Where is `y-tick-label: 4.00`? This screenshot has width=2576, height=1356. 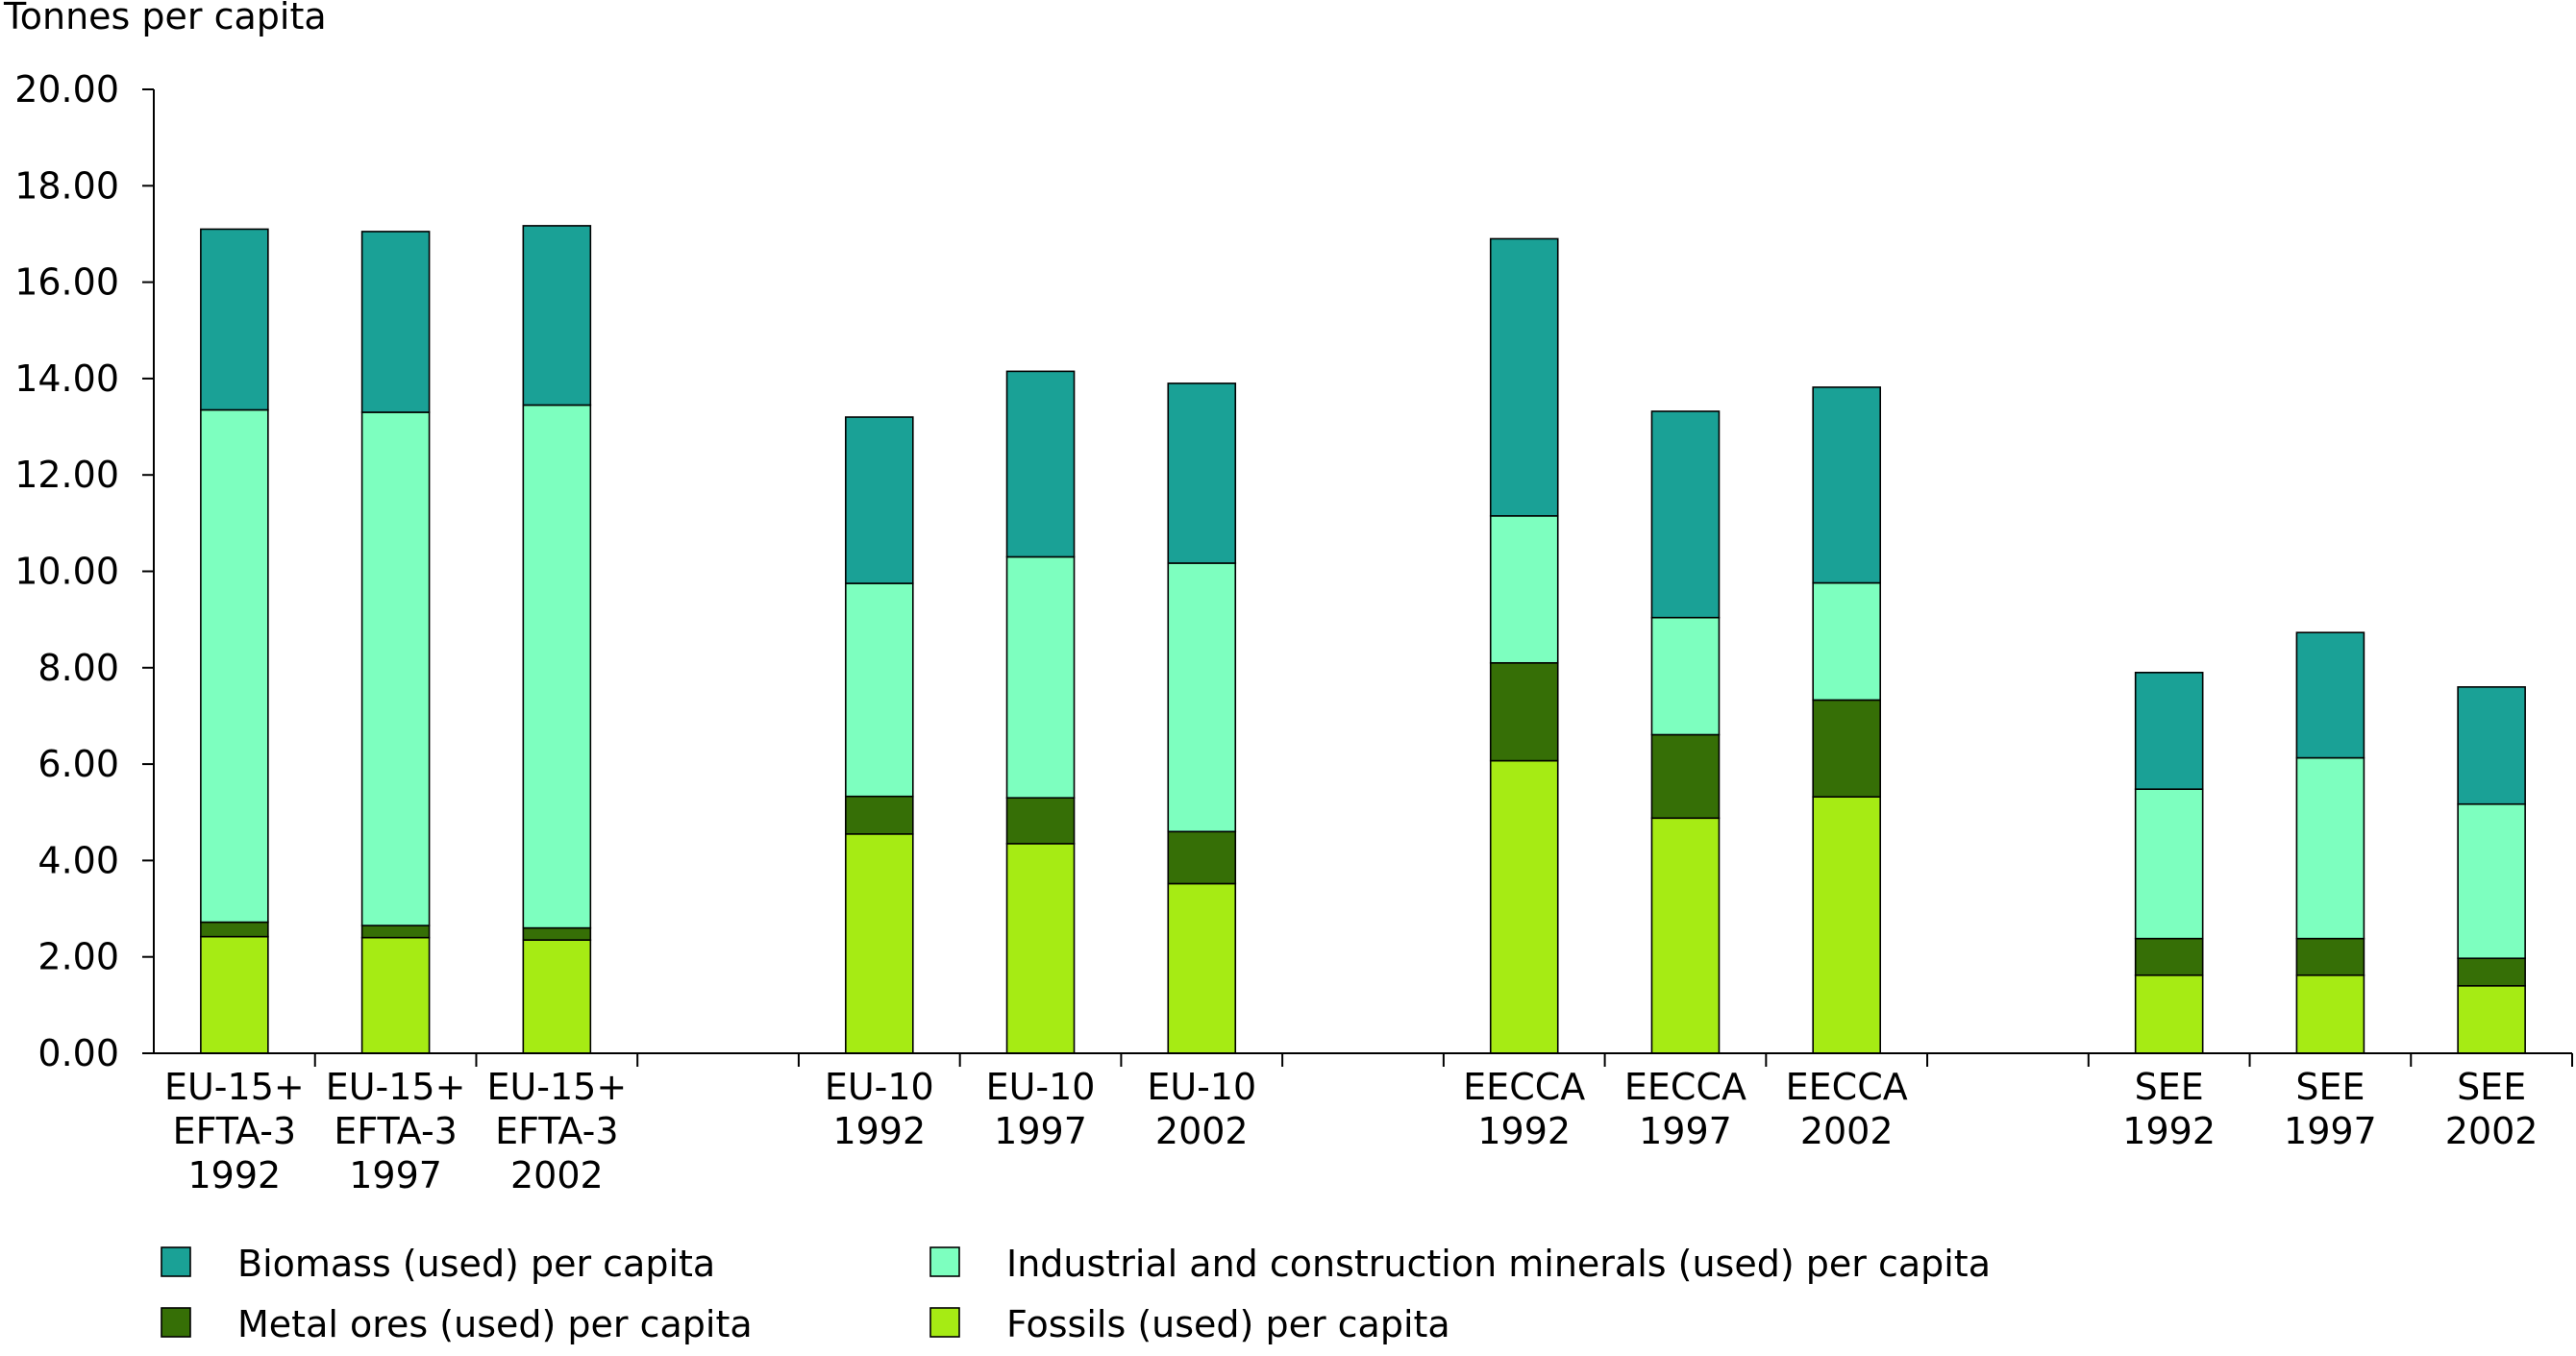
y-tick-label: 4.00 is located at coordinates (78, 860).